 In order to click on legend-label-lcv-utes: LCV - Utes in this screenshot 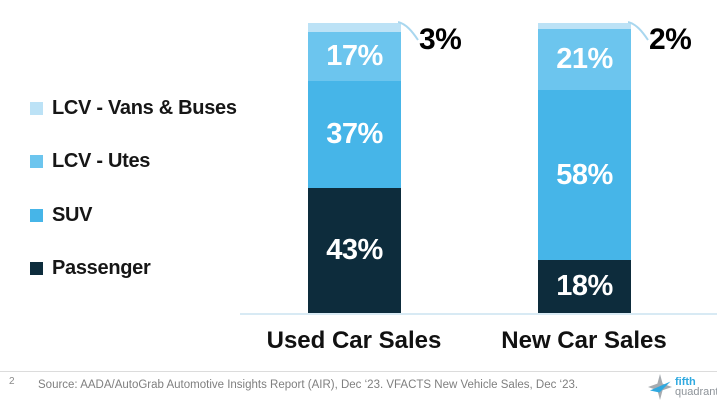, I will do `click(101, 160)`.